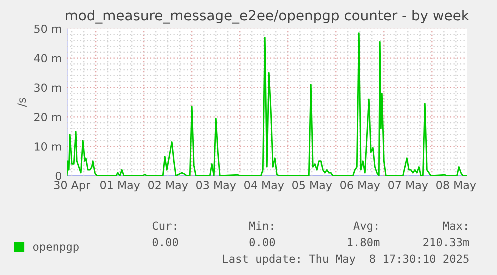 Image resolution: width=497 pixels, height=275 pixels. What do you see at coordinates (164, 226) in the screenshot?
I see `text: Cur:` at bounding box center [164, 226].